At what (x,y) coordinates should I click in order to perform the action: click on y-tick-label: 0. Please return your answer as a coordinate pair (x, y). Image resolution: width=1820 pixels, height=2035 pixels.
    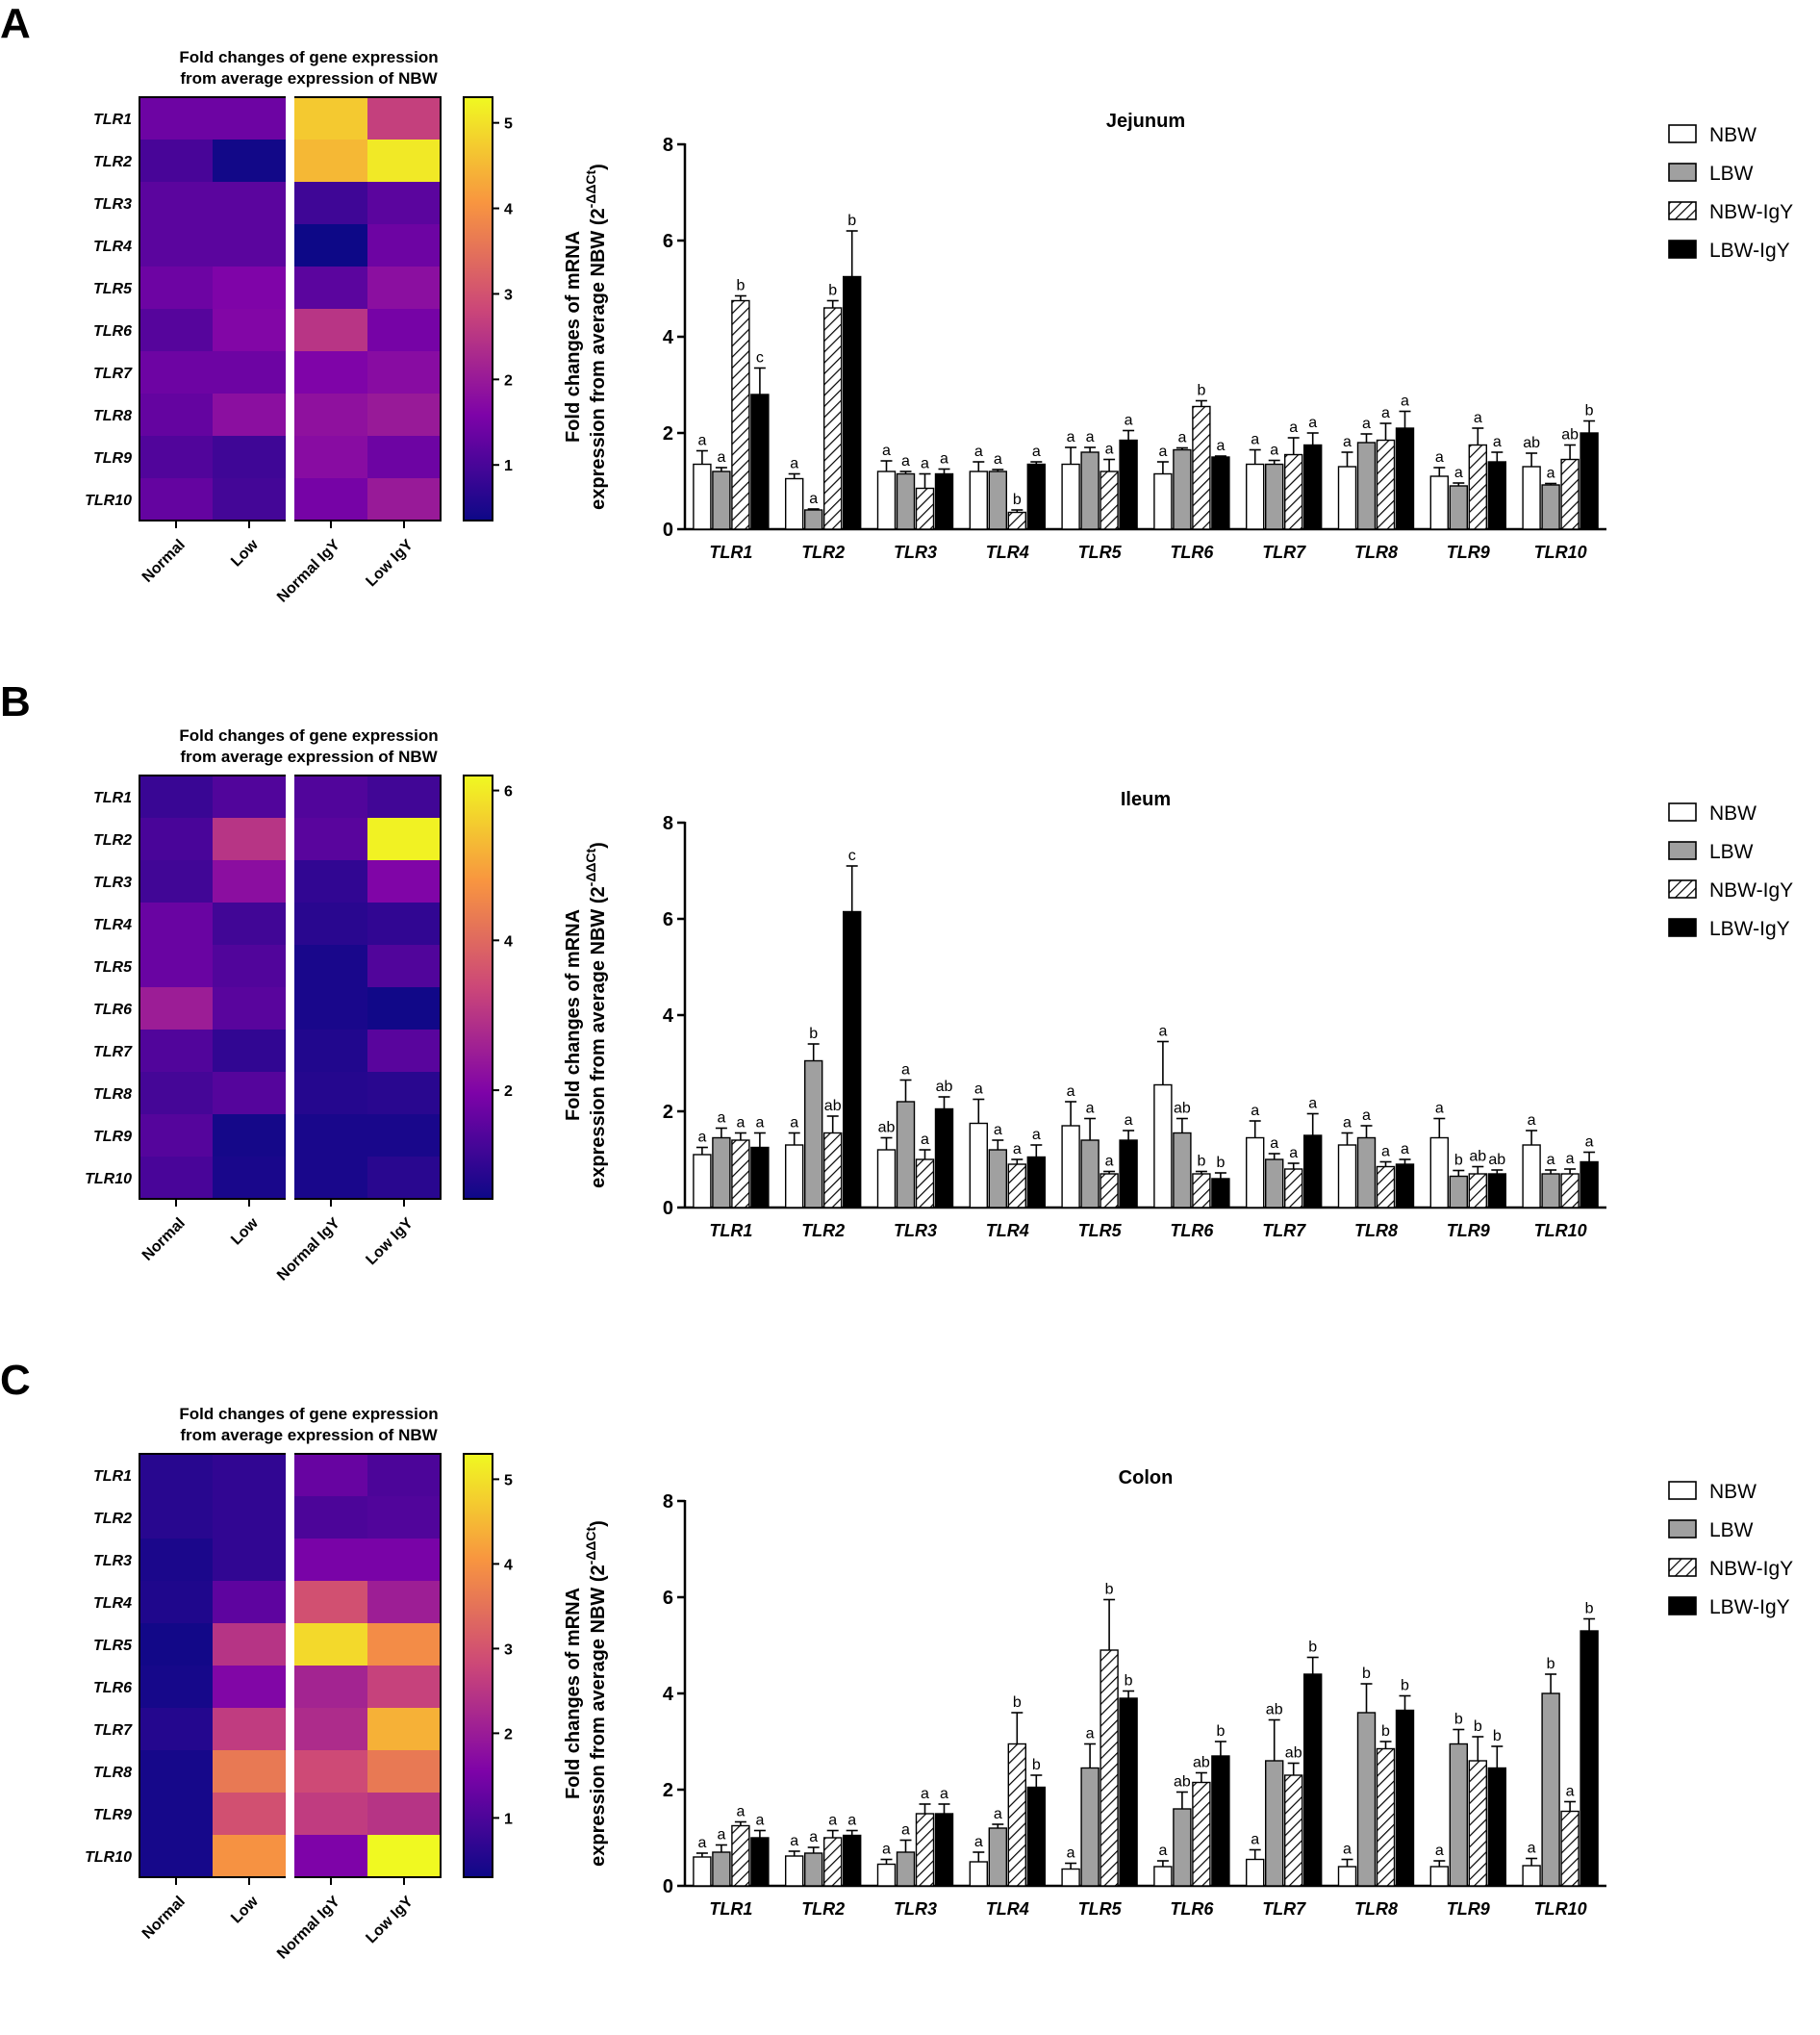
    Looking at the image, I should click on (668, 1886).